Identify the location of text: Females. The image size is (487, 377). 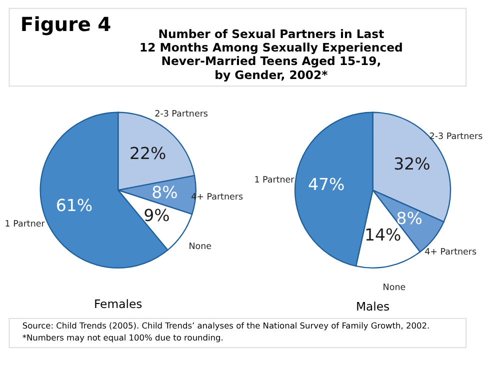
(118, 304).